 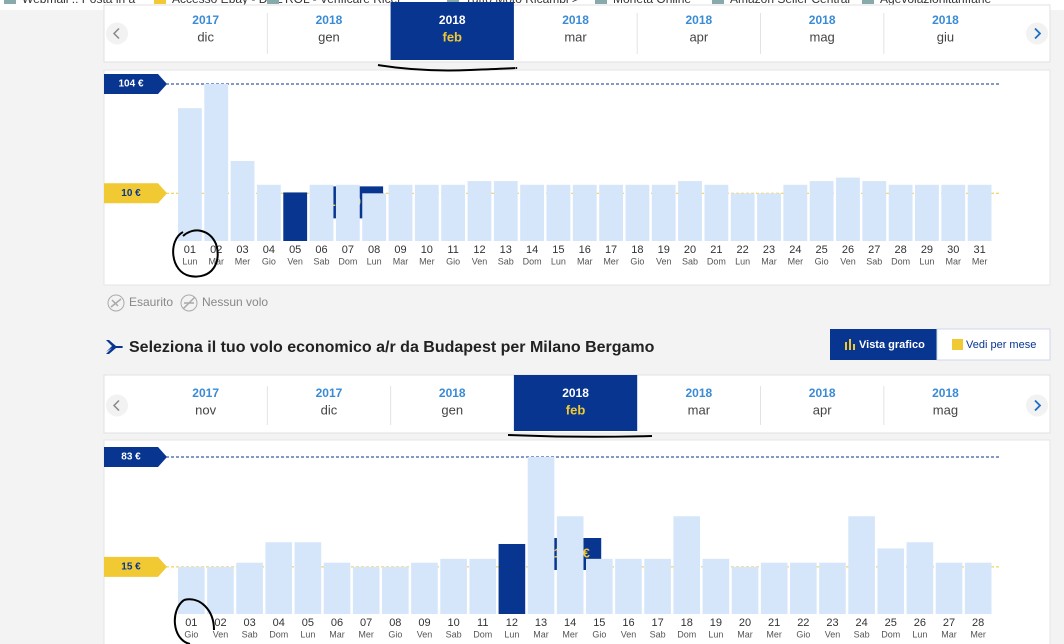 I want to click on bookmark: Moneta Online, so click(x=652, y=3).